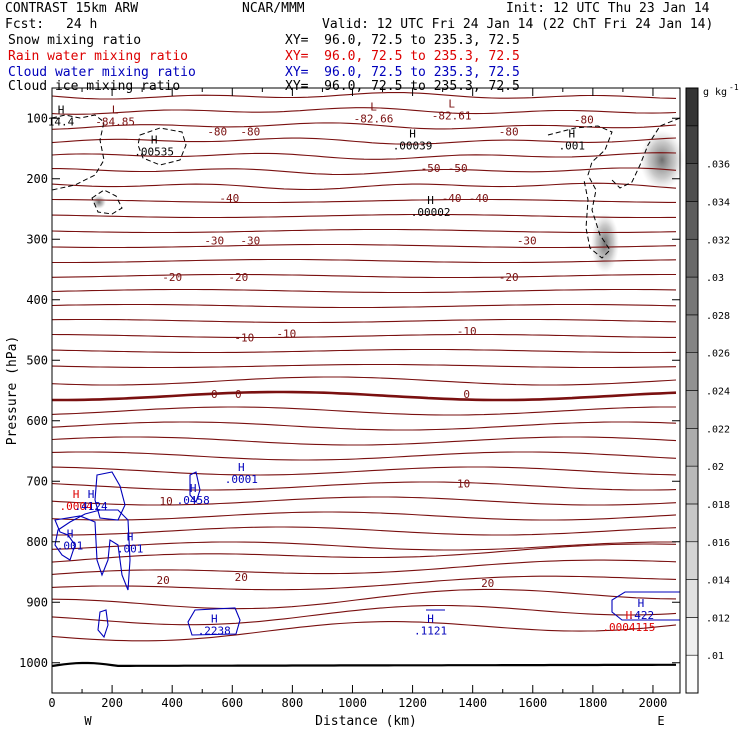  I want to click on extremum-value: .2238, so click(214, 630).